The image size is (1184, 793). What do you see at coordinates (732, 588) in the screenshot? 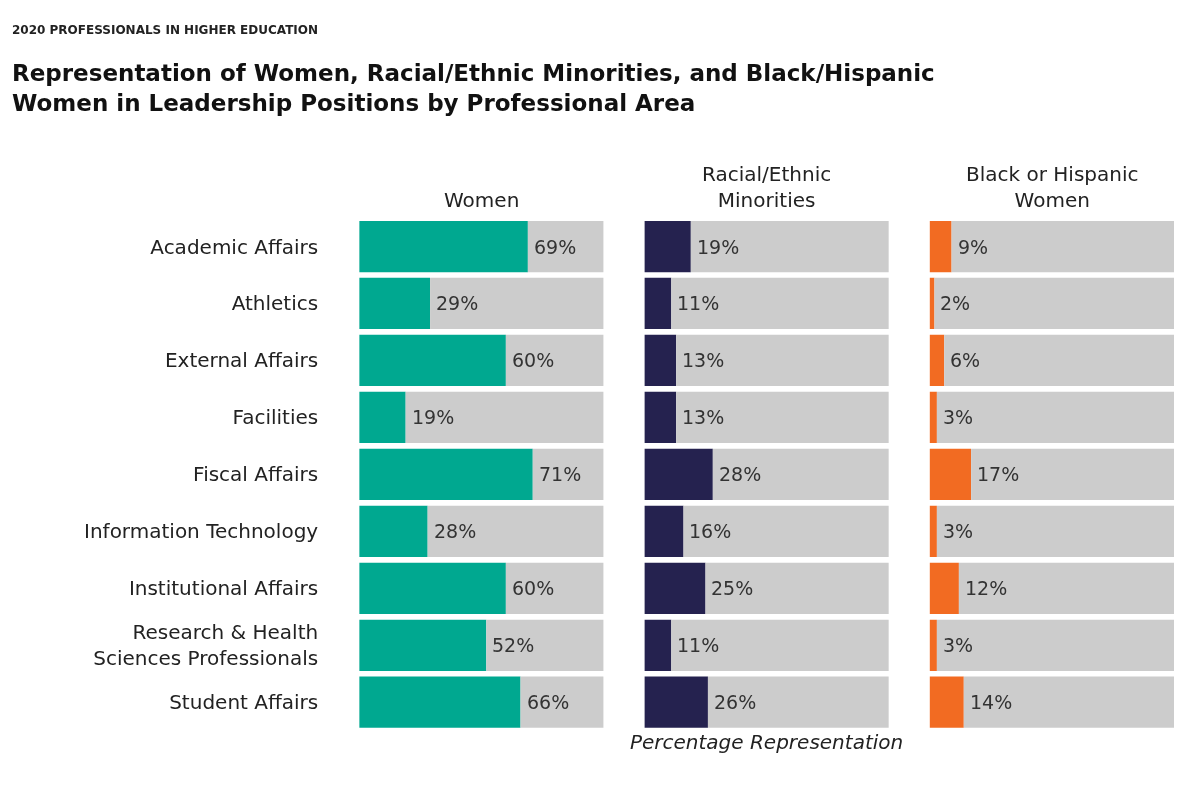
I see `data-label: 25%` at bounding box center [732, 588].